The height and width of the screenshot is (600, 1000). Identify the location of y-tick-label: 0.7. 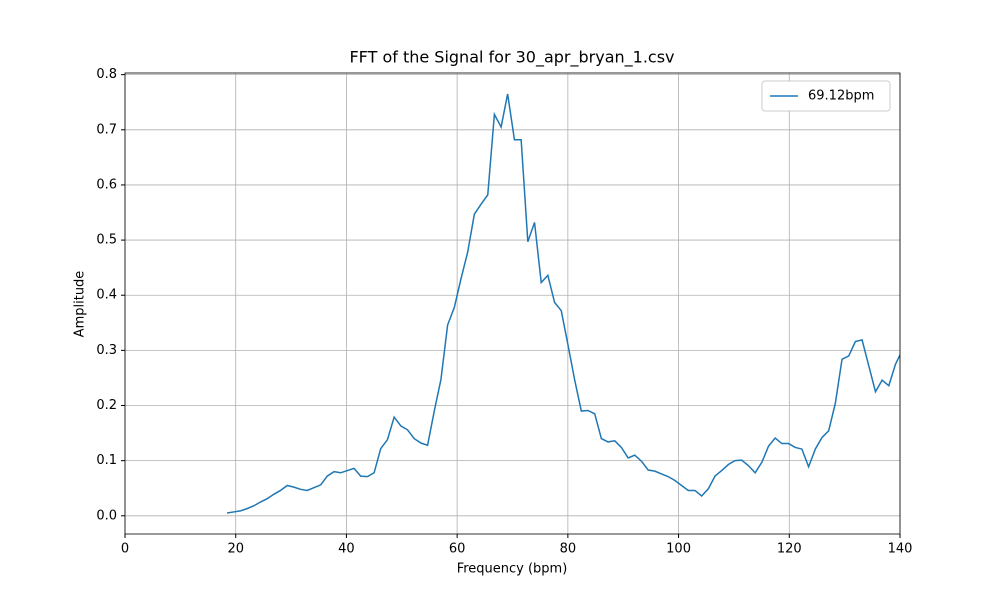
(106, 129).